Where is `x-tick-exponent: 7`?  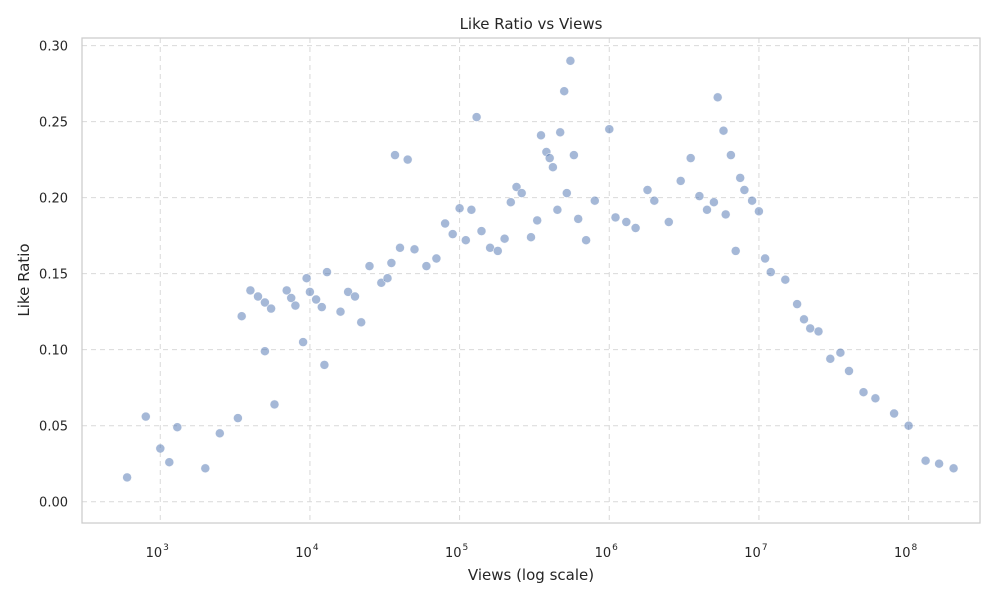
x-tick-exponent: 7 is located at coordinates (765, 548).